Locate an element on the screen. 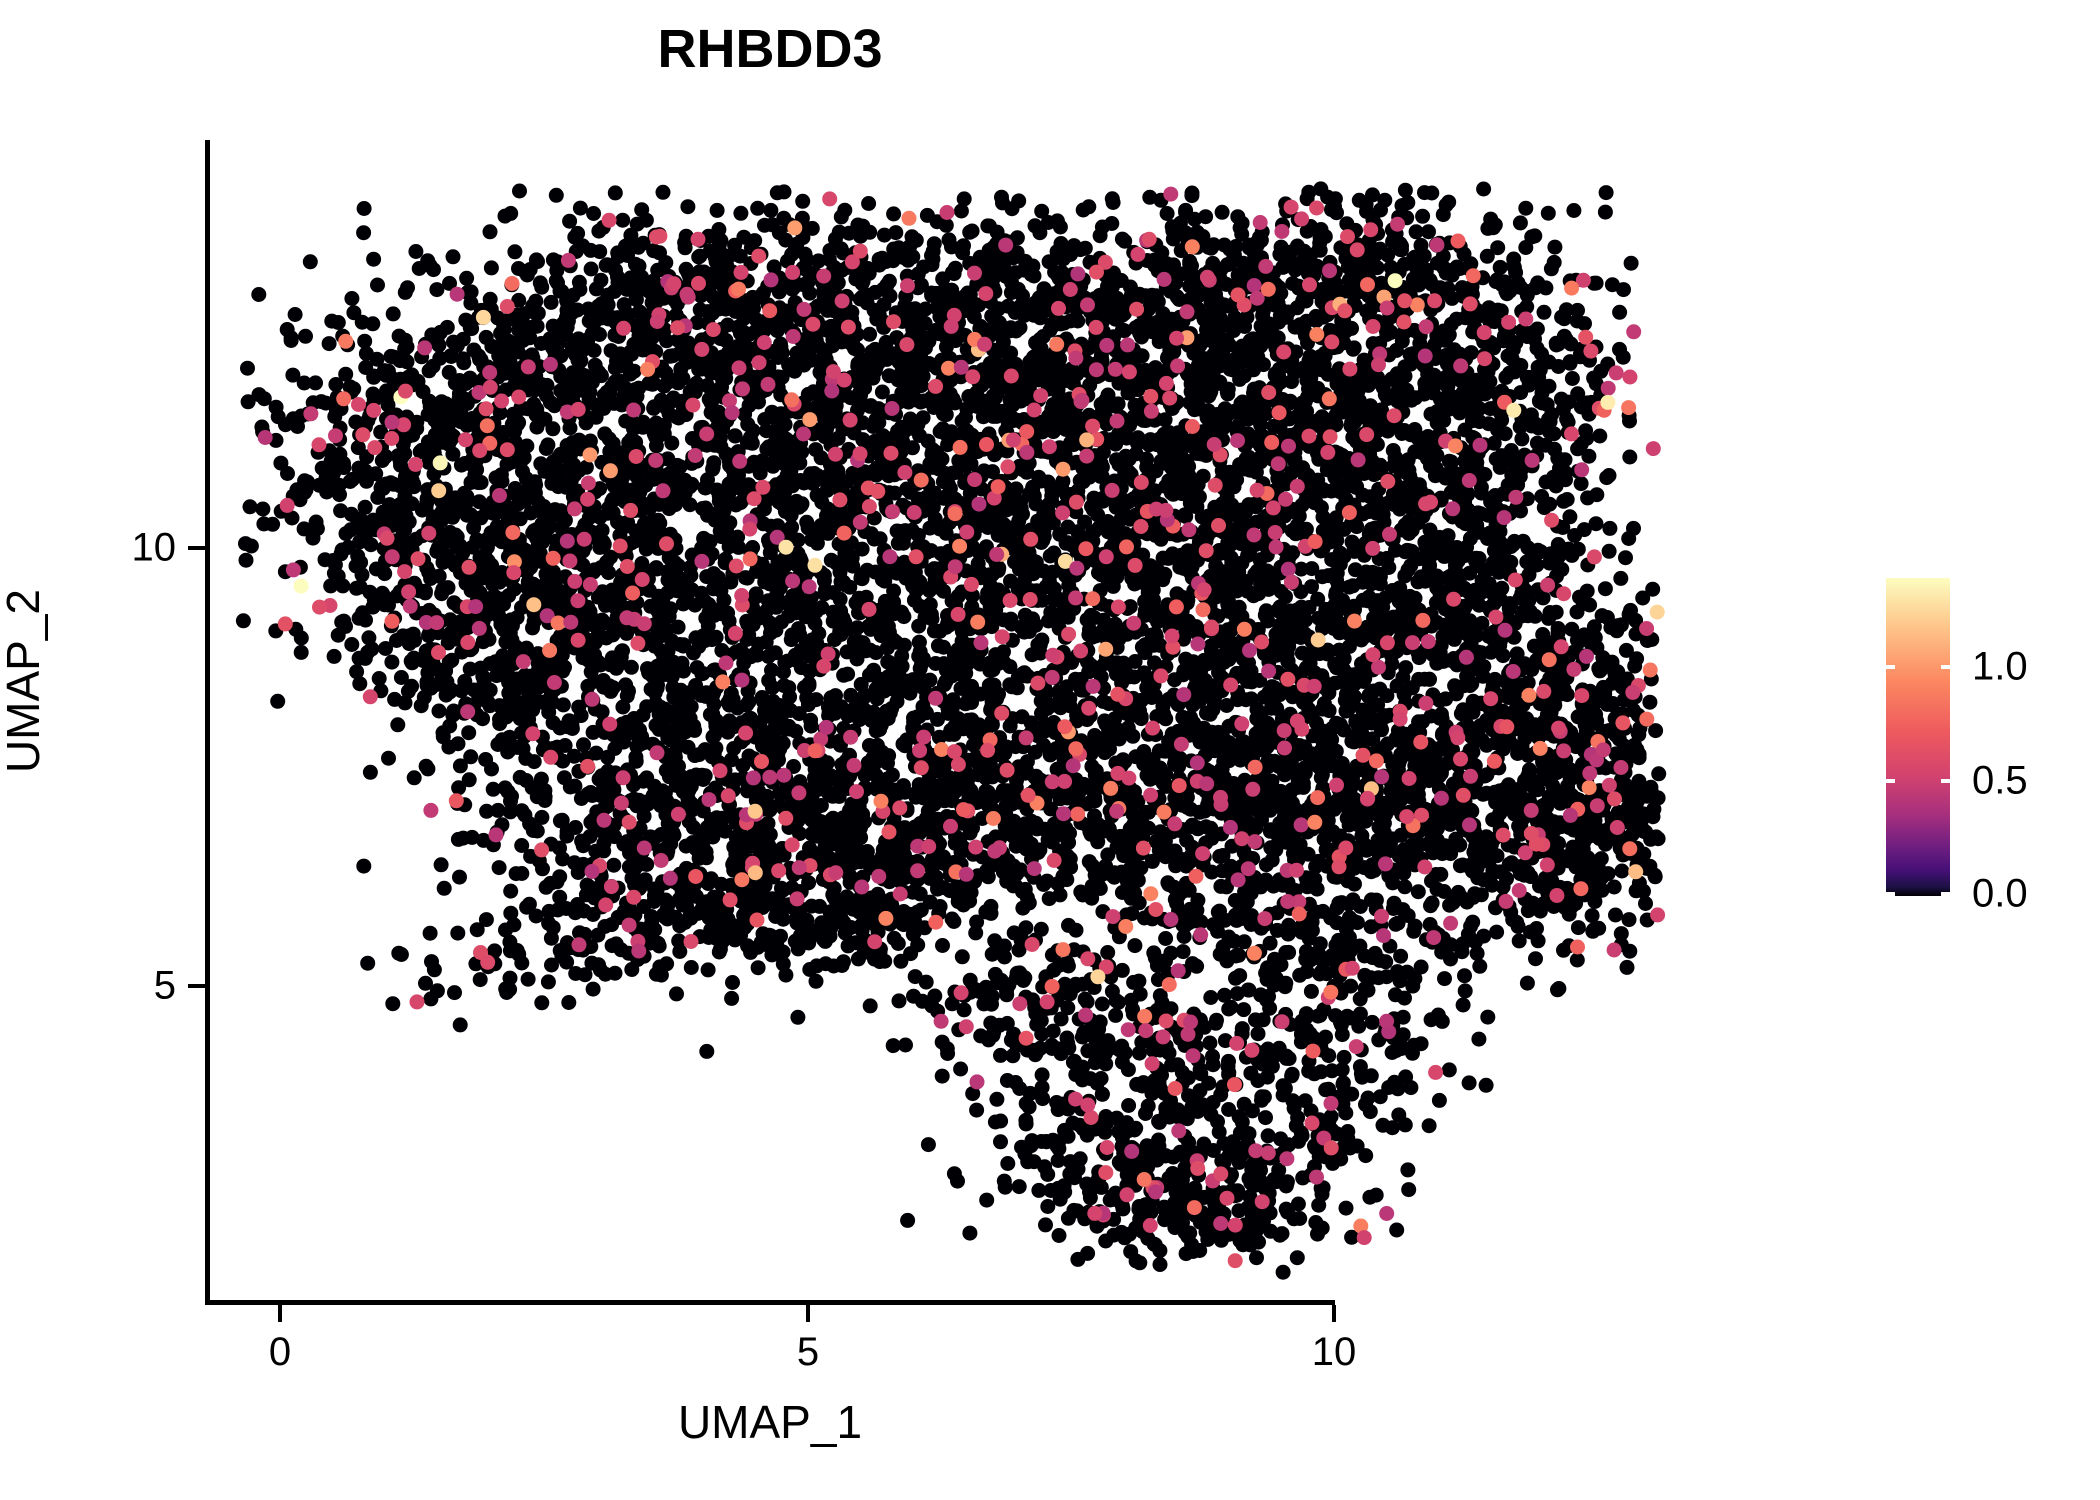  colorbar-tick-0.0-right is located at coordinates (1945, 894).